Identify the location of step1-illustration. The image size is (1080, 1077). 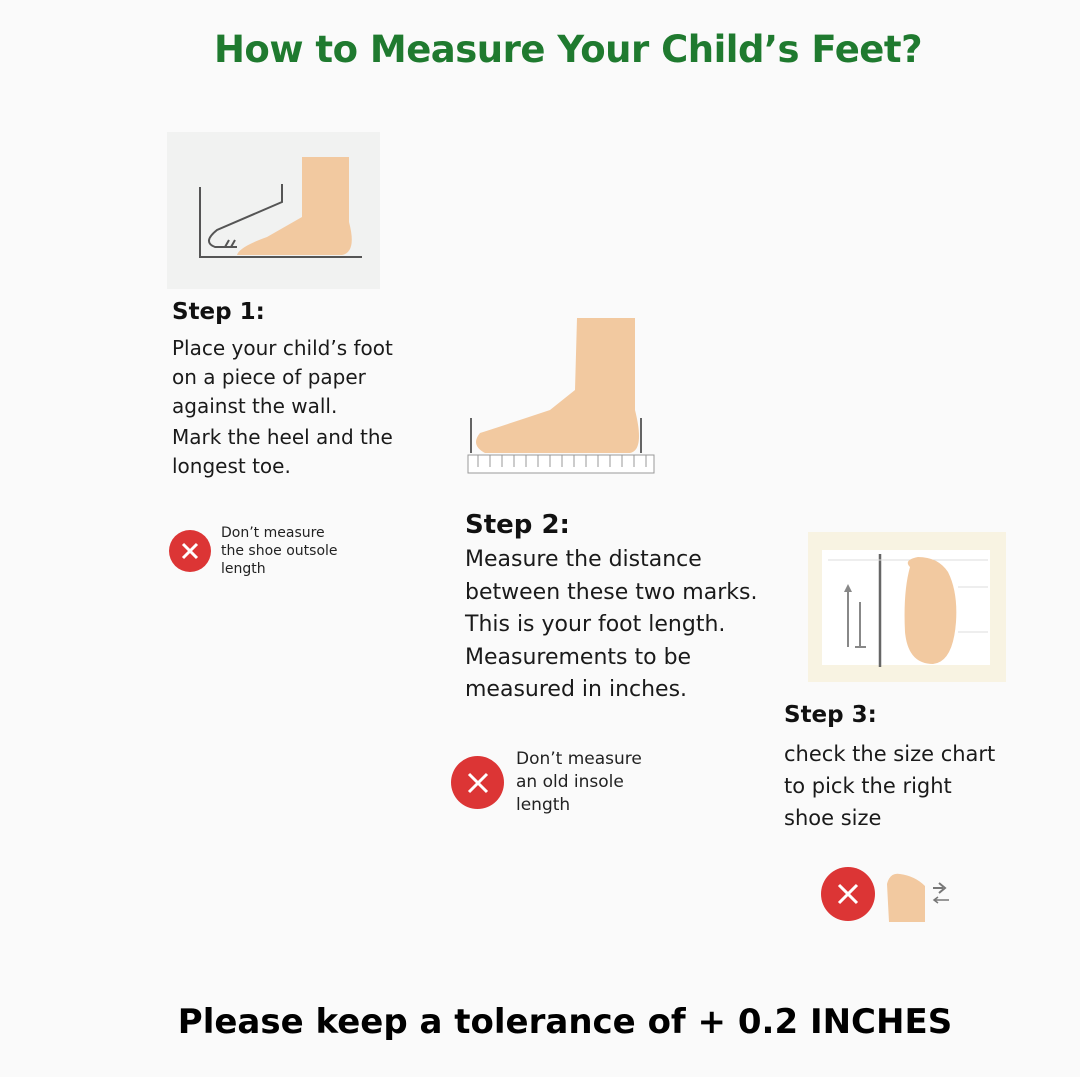
(273, 210).